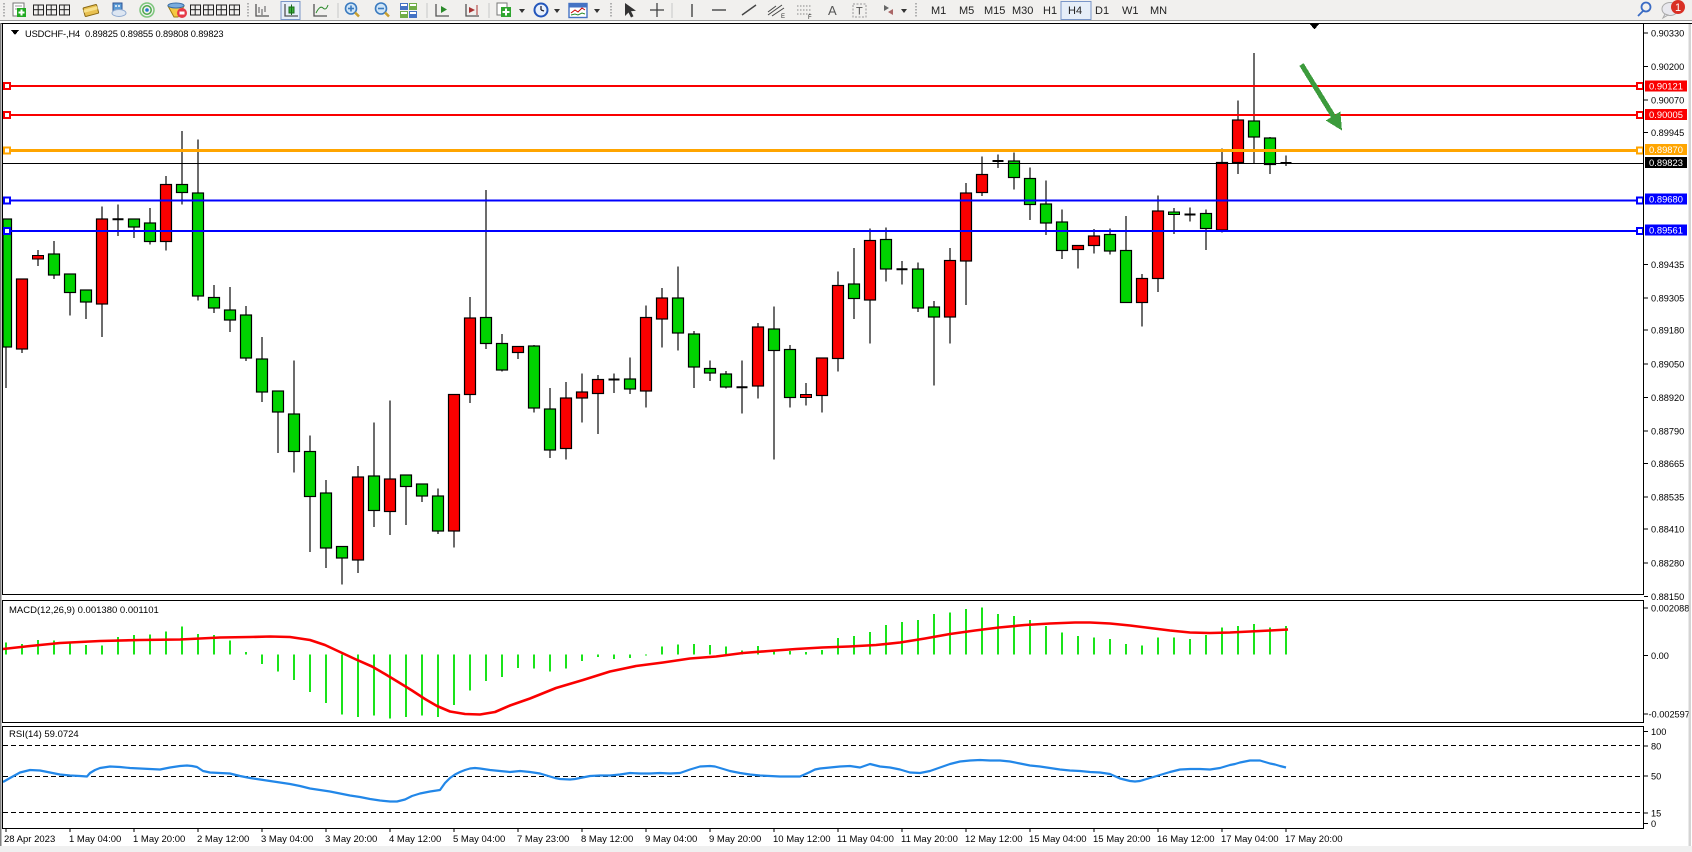  I want to click on svg-text: 1 May 04:00, so click(95, 839).